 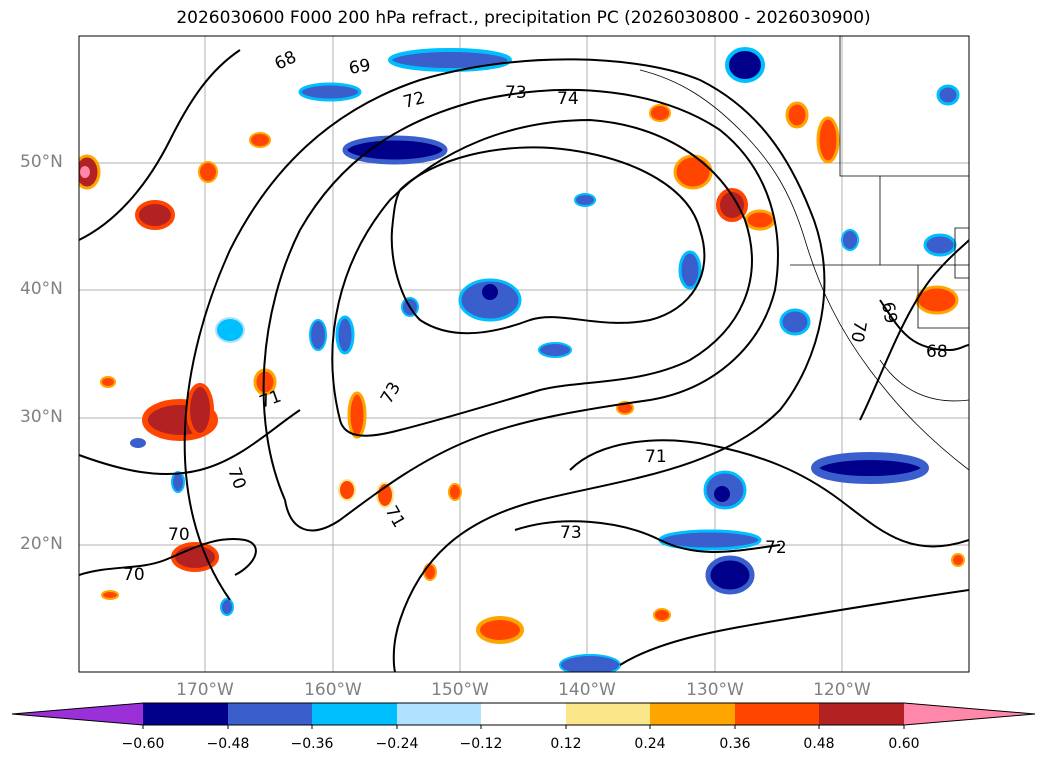 I want to click on contour-label: 74, so click(x=568, y=99).